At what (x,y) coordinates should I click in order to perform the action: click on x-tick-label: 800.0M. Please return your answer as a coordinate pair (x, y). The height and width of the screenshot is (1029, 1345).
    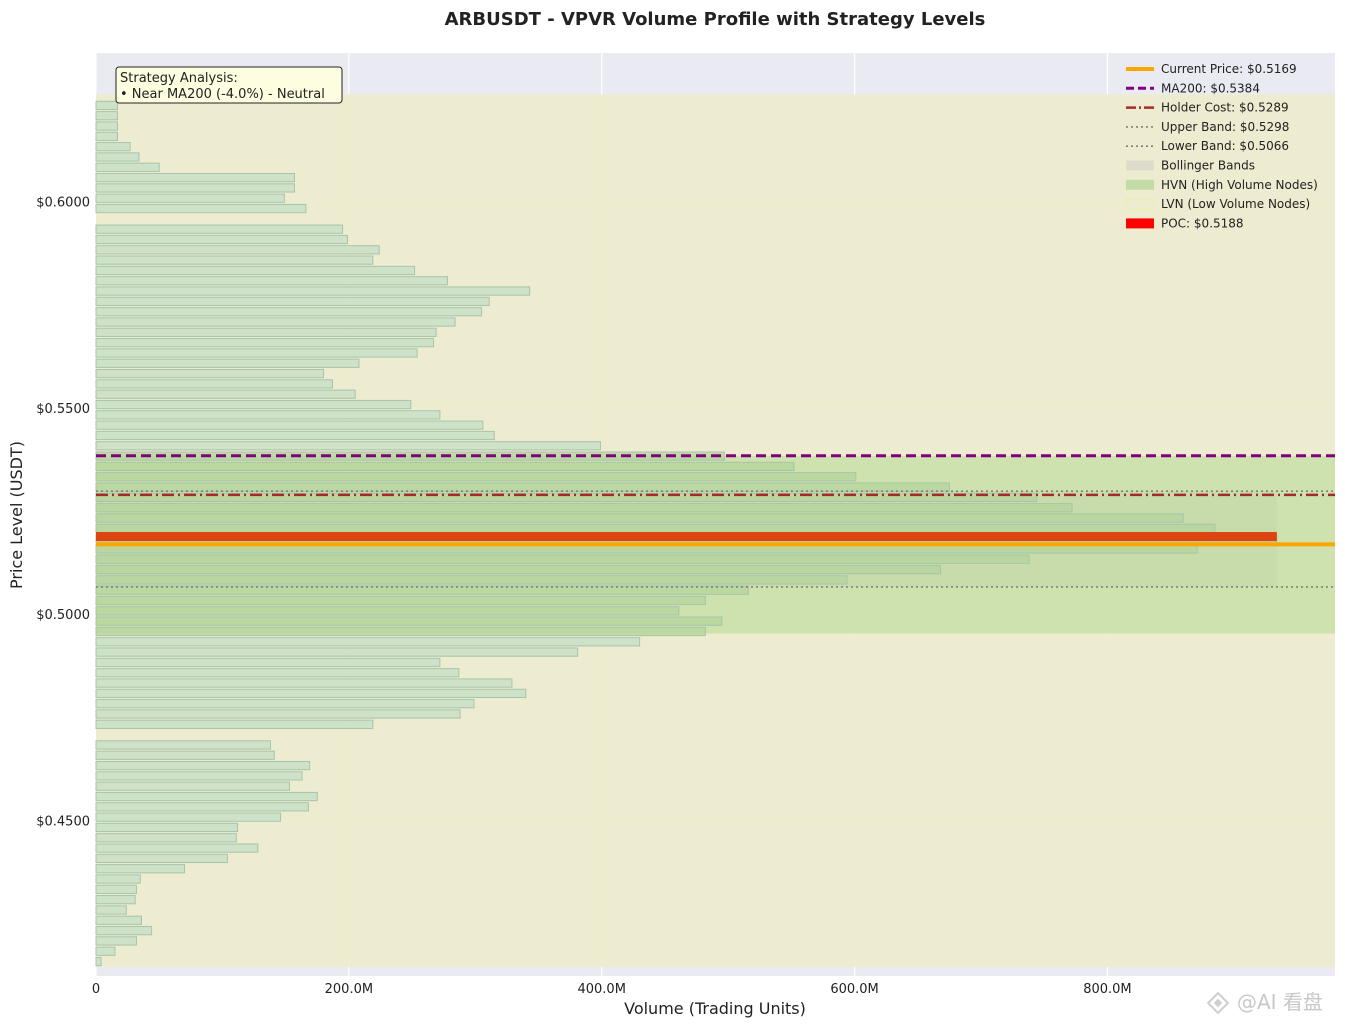
    Looking at the image, I should click on (1107, 989).